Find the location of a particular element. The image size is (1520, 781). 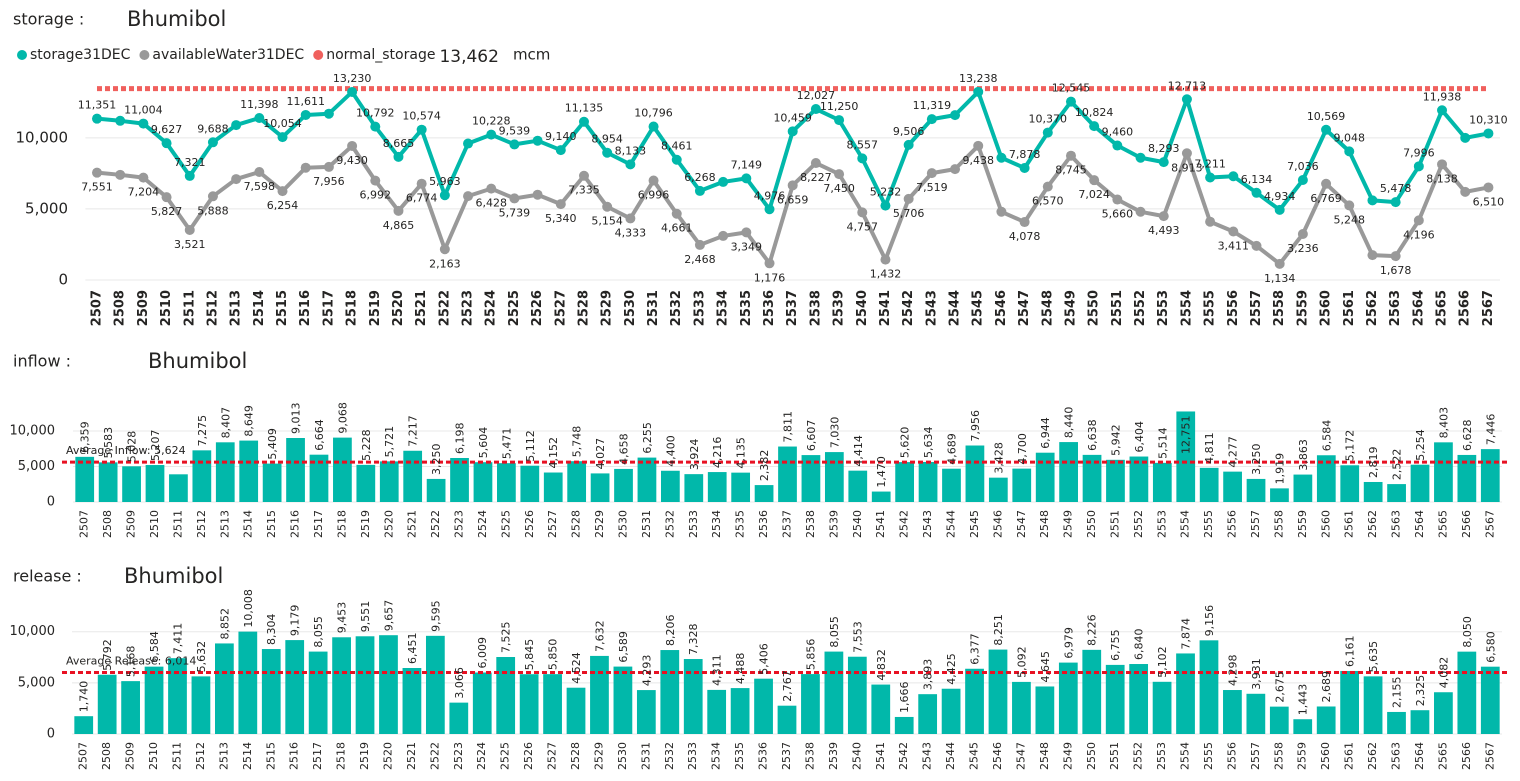

data-label: 7,411 is located at coordinates (177, 639).